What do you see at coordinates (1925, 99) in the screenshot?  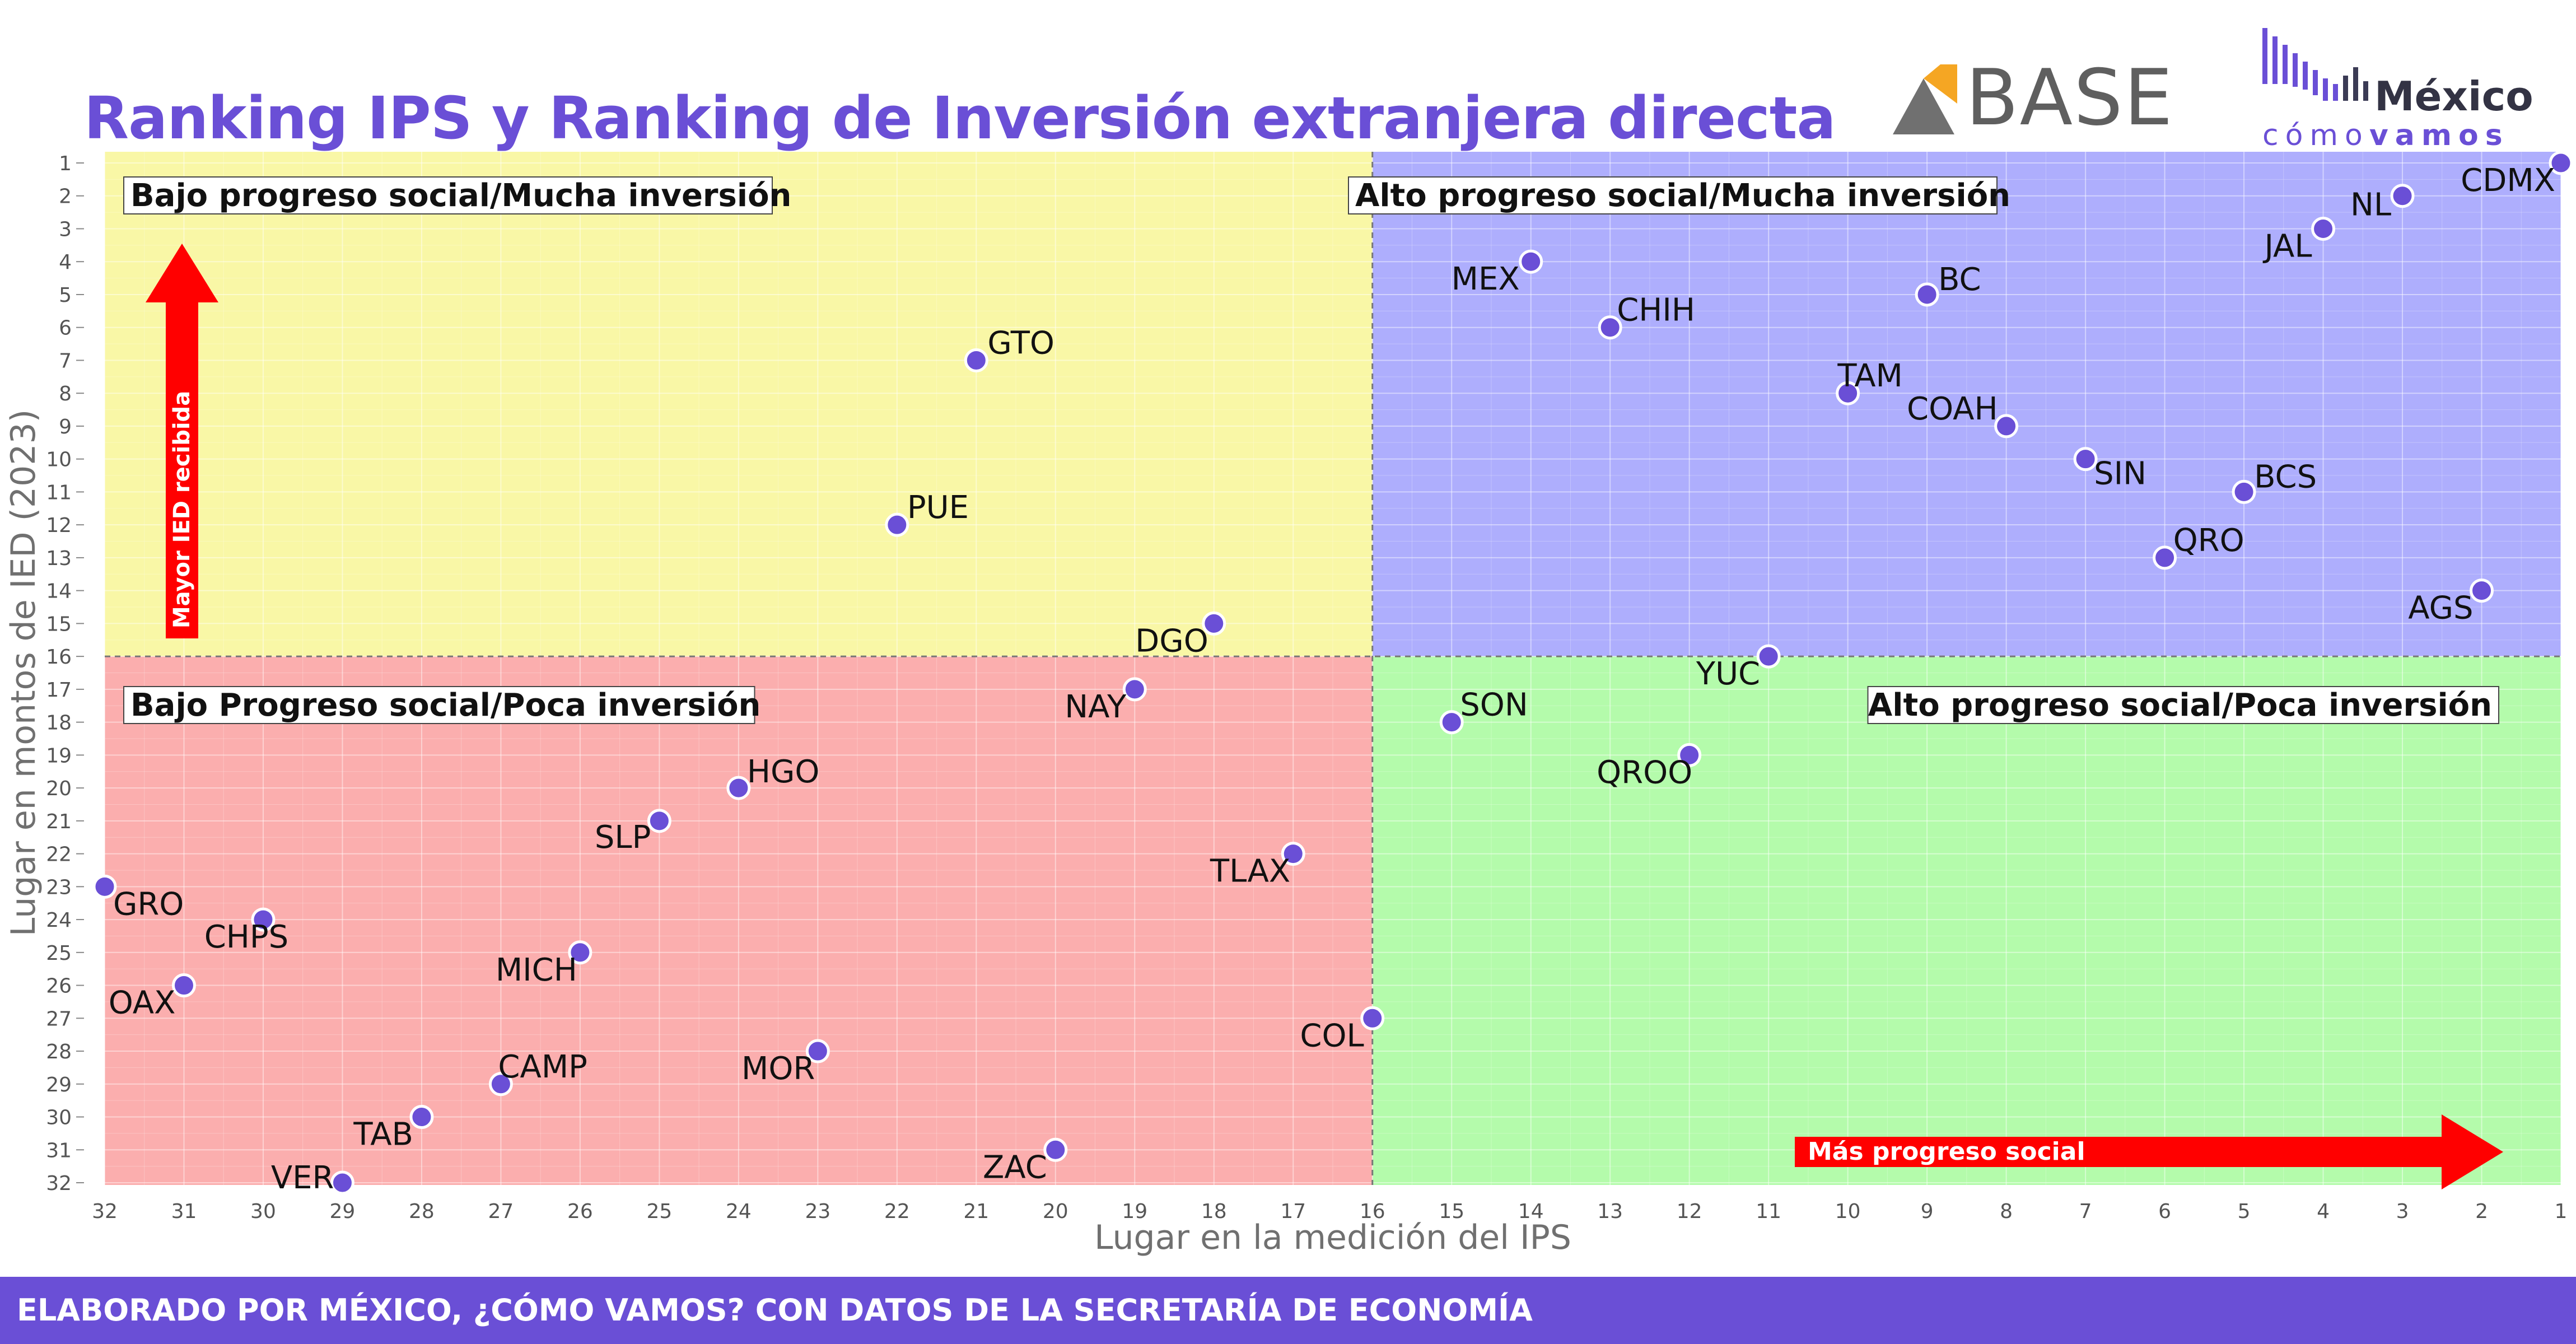 I see `base-logo-icon` at bounding box center [1925, 99].